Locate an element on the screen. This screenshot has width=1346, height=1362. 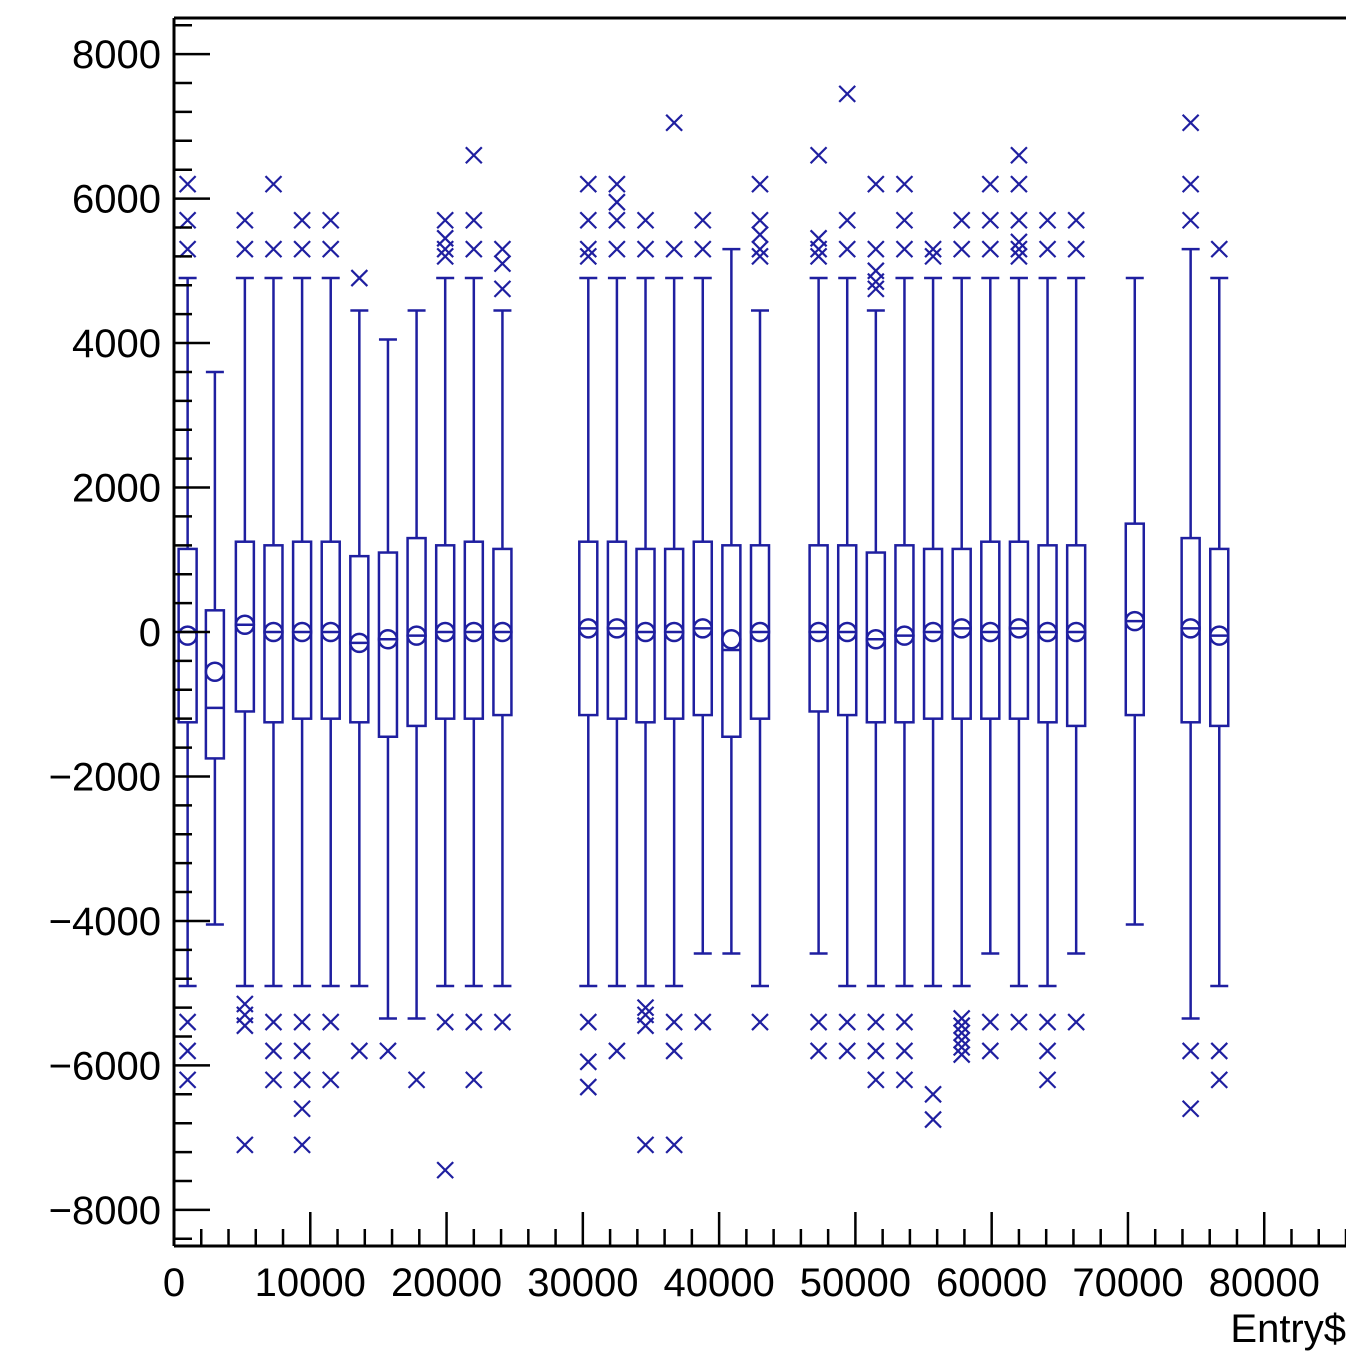
y-tick-label: 8000 is located at coordinates (116, 55).